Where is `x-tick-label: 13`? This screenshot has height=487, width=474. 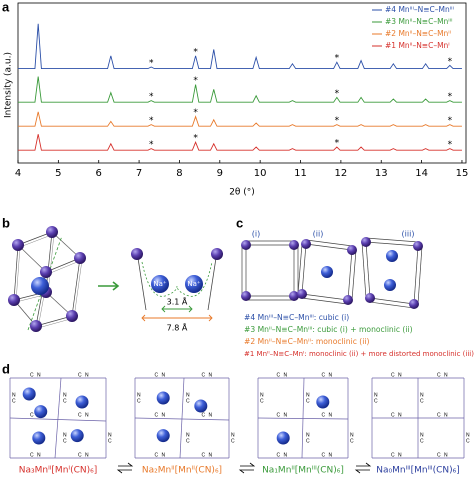 x-tick-label: 13 is located at coordinates (381, 173).